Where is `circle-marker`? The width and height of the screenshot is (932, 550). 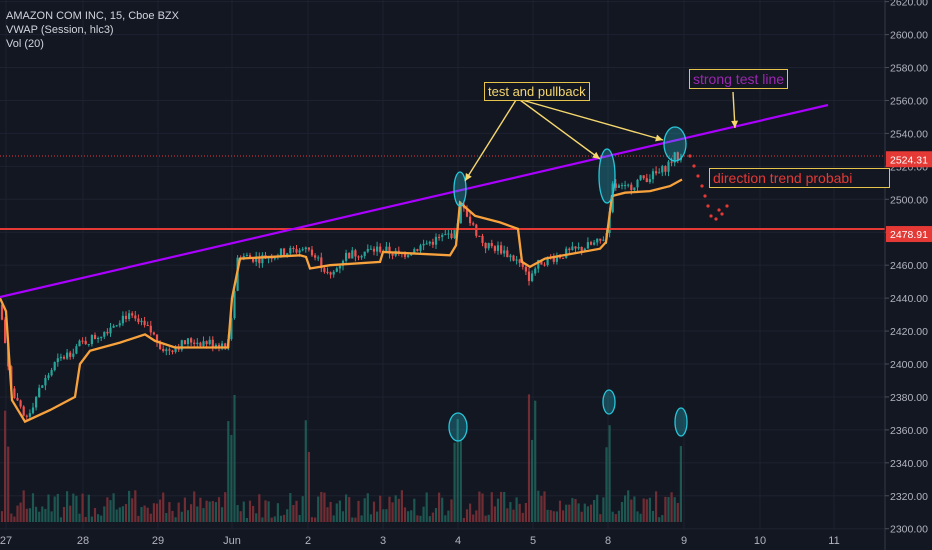
circle-marker is located at coordinates (607, 176).